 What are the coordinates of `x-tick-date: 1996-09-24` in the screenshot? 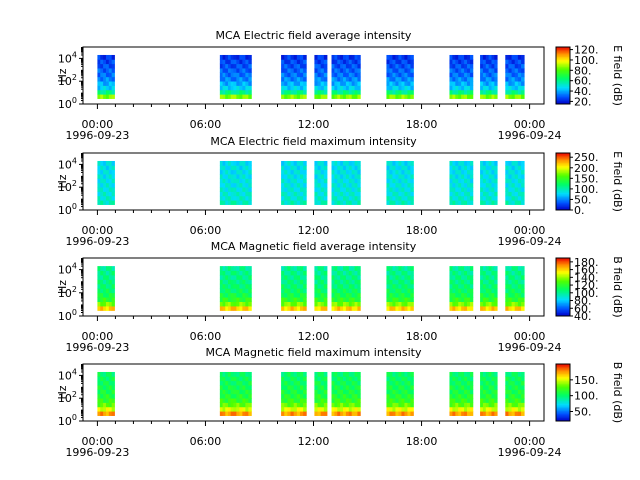 It's located at (530, 241).